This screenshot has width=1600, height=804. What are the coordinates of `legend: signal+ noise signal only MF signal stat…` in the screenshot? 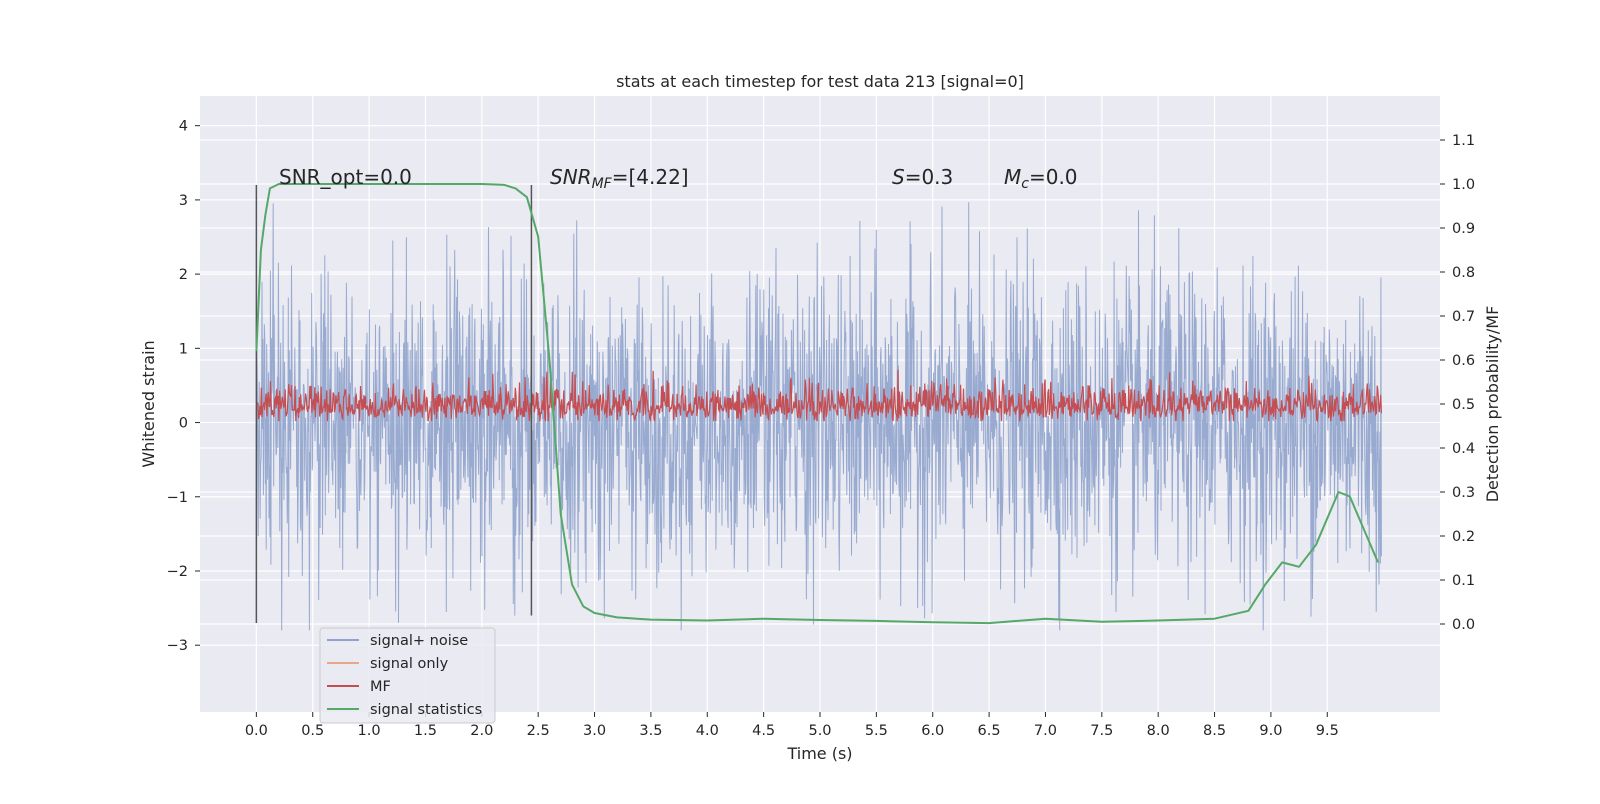 It's located at (407, 675).